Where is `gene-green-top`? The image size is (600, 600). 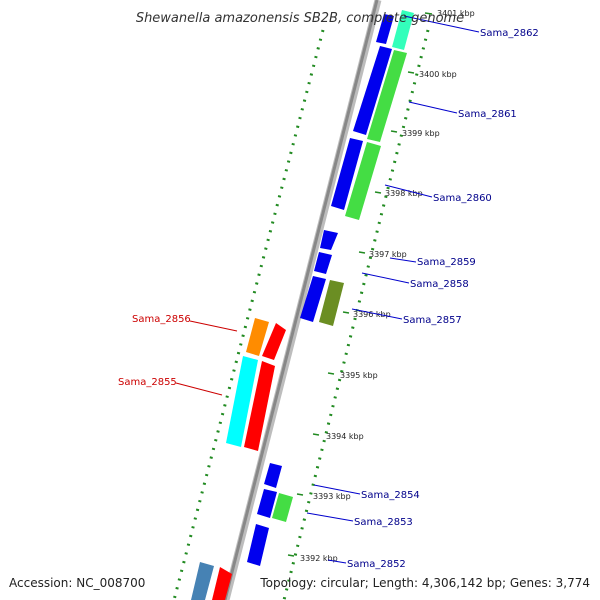
gene-green-top is located at coordinates (403, 30).